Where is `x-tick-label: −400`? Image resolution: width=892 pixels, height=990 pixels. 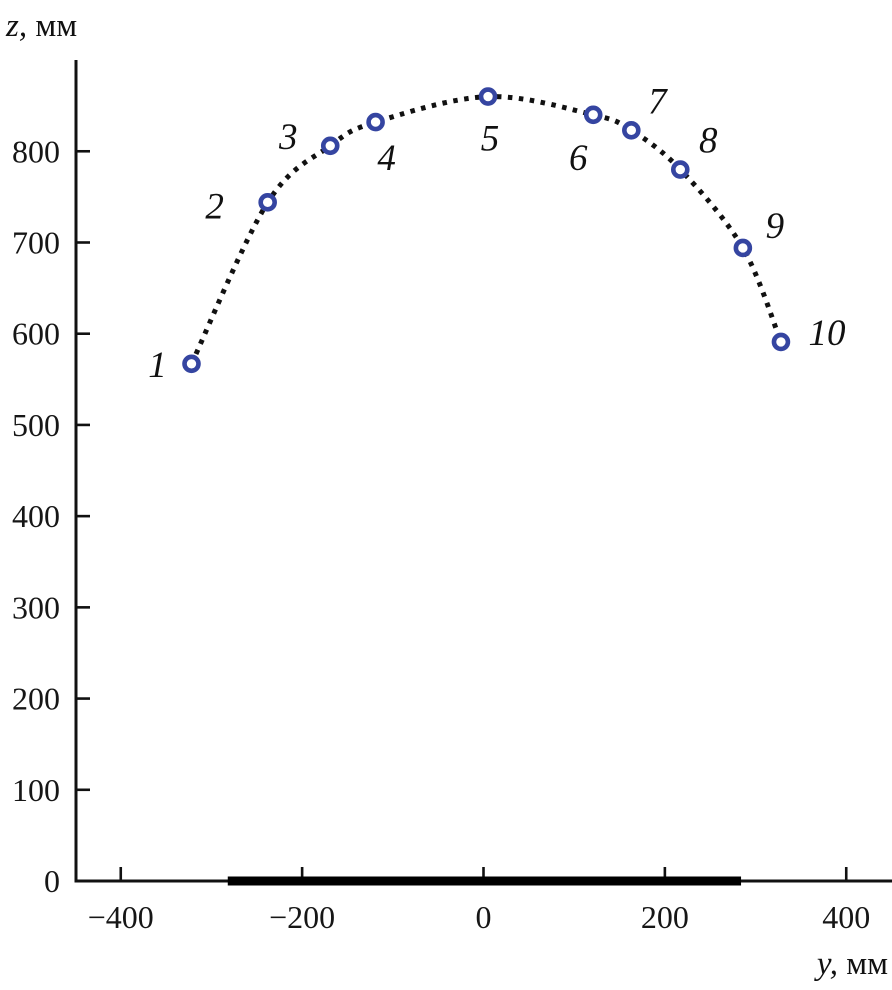 x-tick-label: −400 is located at coordinates (121, 917).